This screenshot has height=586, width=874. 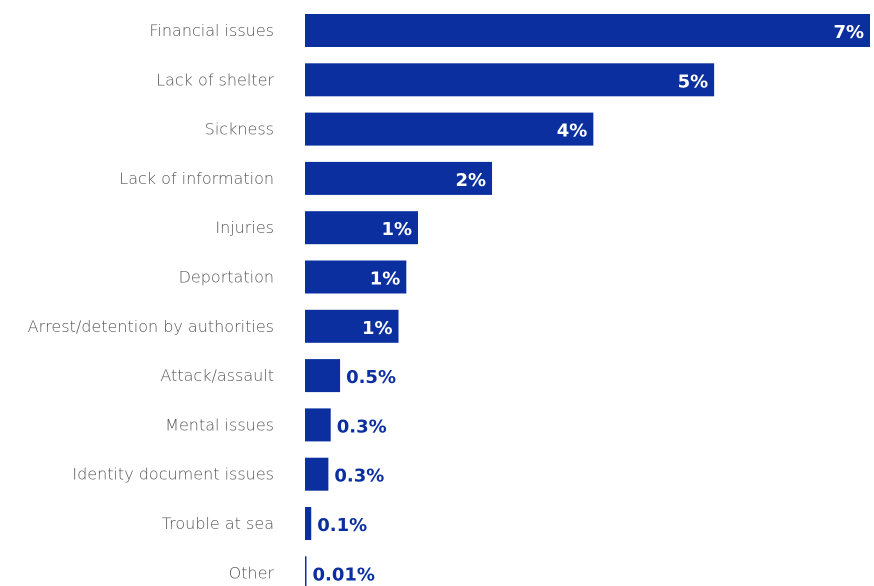 What do you see at coordinates (218, 523) in the screenshot?
I see `category-label: Trouble at sea` at bounding box center [218, 523].